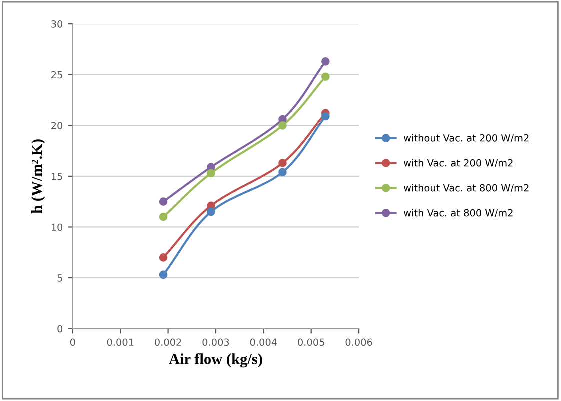 This screenshot has height=401, width=561. I want to click on x-axis-title: Air flow (kg/s), so click(215, 361).